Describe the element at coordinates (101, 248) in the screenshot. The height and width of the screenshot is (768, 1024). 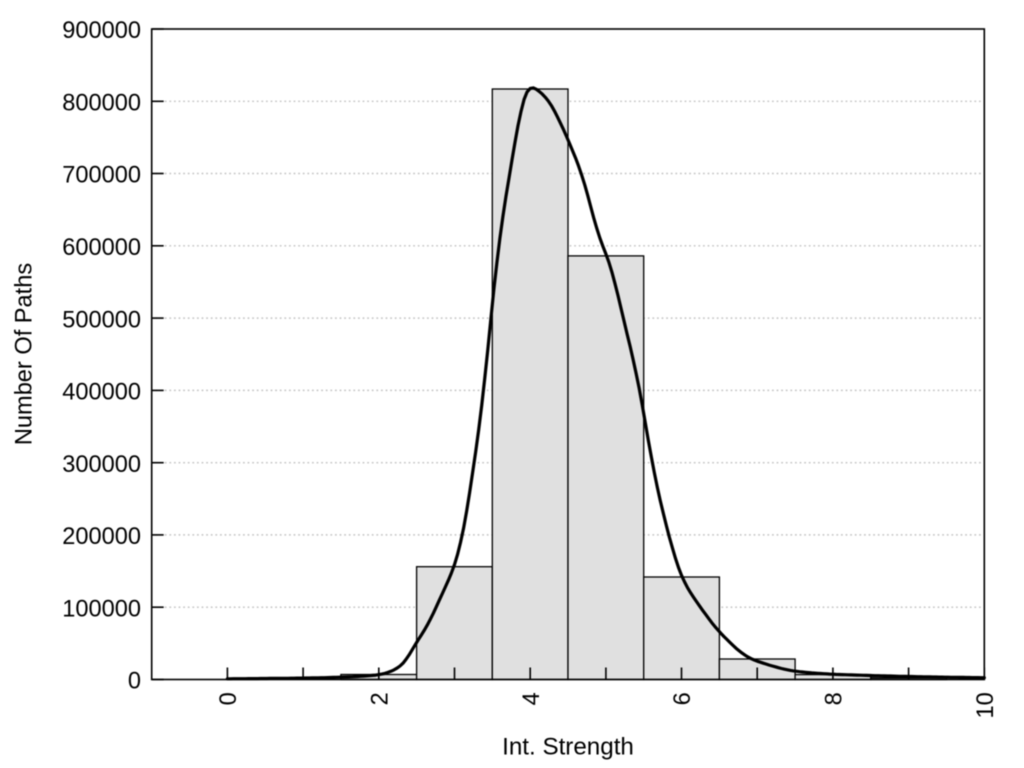
I see `svg-text: 600000` at that location.